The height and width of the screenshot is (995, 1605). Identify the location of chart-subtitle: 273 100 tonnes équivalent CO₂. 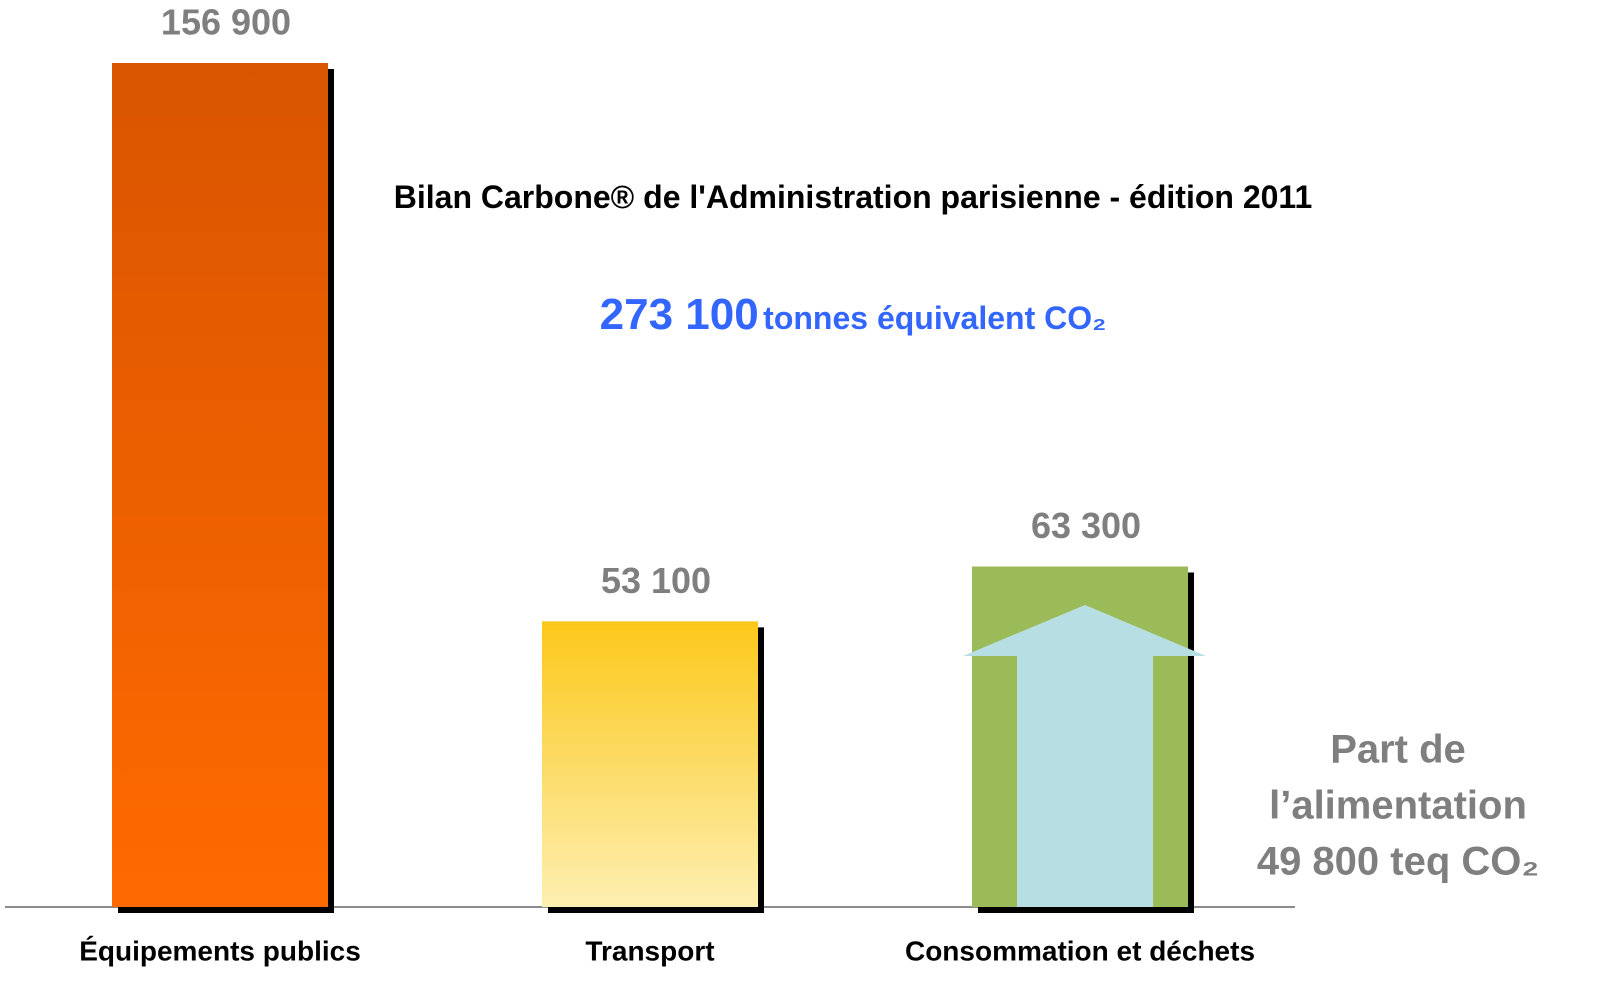
(853, 315).